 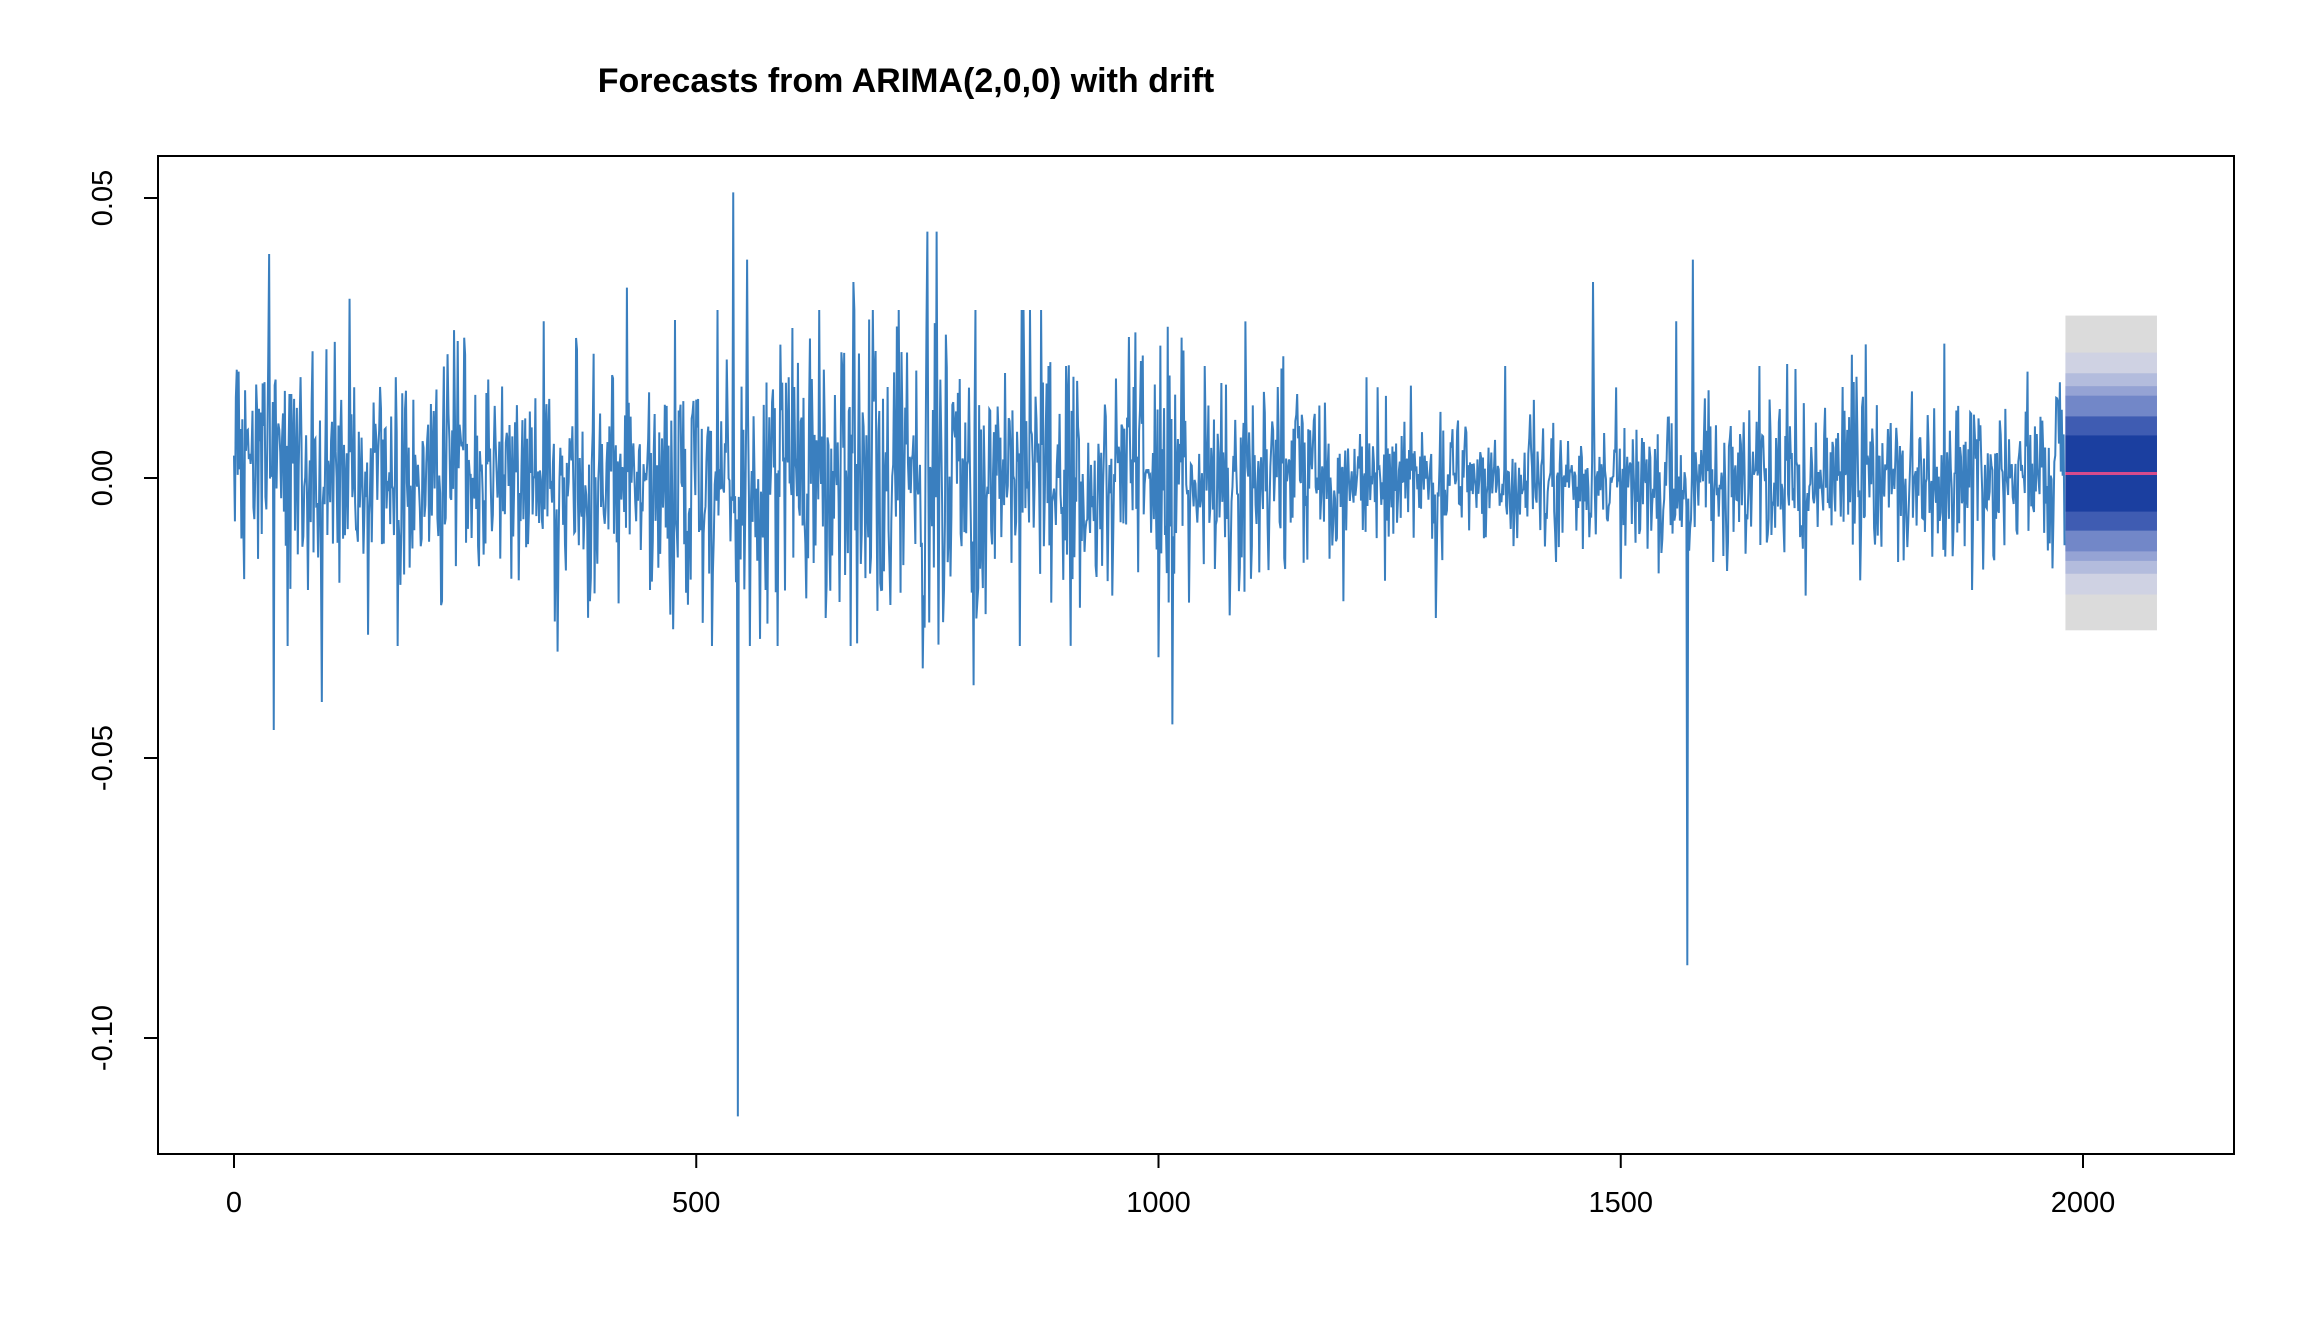 What do you see at coordinates (234, 1203) in the screenshot?
I see `x-tick-label: 0` at bounding box center [234, 1203].